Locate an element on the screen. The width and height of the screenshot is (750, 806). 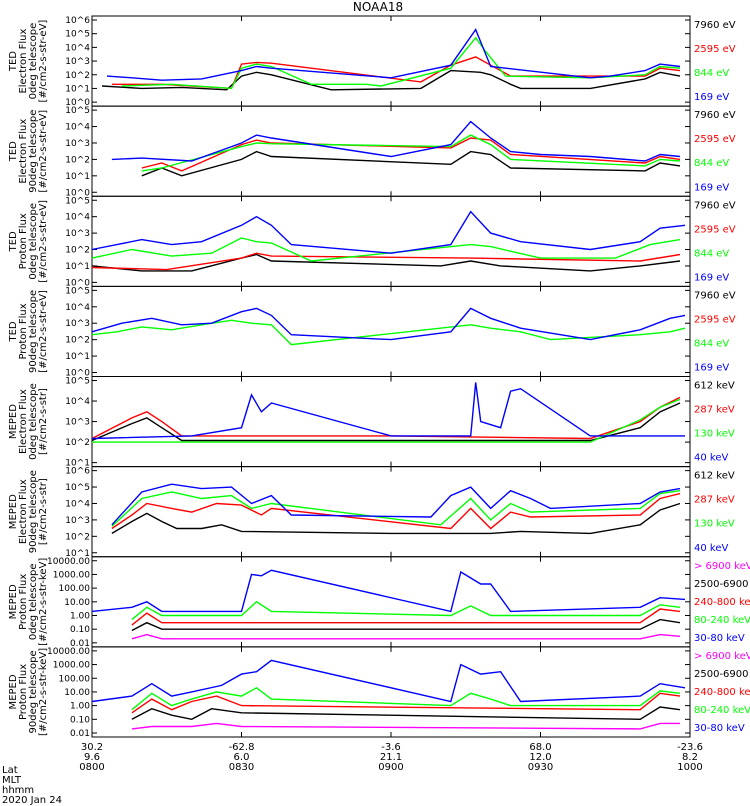
x-axis-value: 30.2 is located at coordinates (92, 747).